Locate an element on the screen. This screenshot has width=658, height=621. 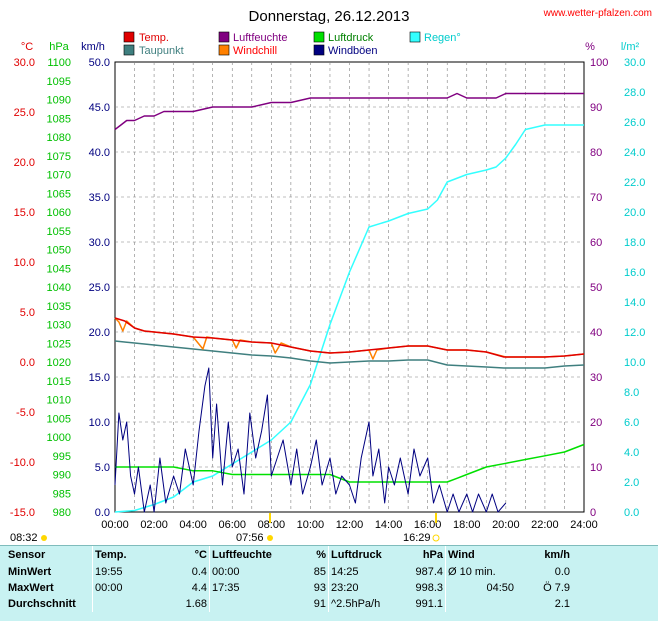
y-tick-label-temp-c: 5.0 is located at coordinates (27, 313).